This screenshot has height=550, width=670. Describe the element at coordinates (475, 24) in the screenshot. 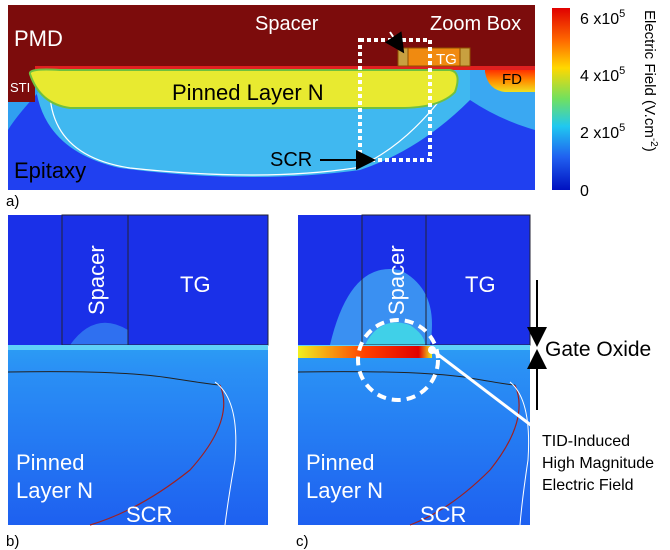

I see `label: Zoom Box` at that location.